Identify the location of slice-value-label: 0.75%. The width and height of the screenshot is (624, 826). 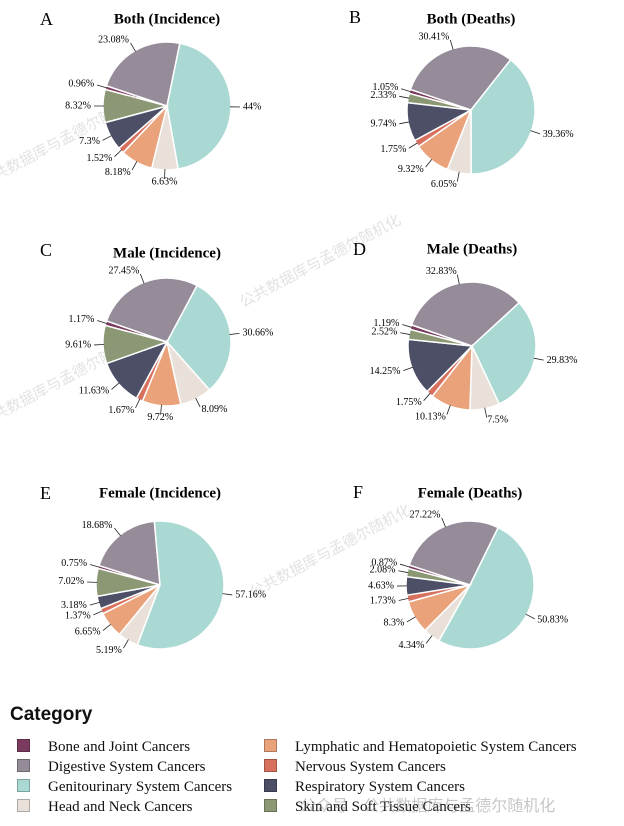
(74, 563).